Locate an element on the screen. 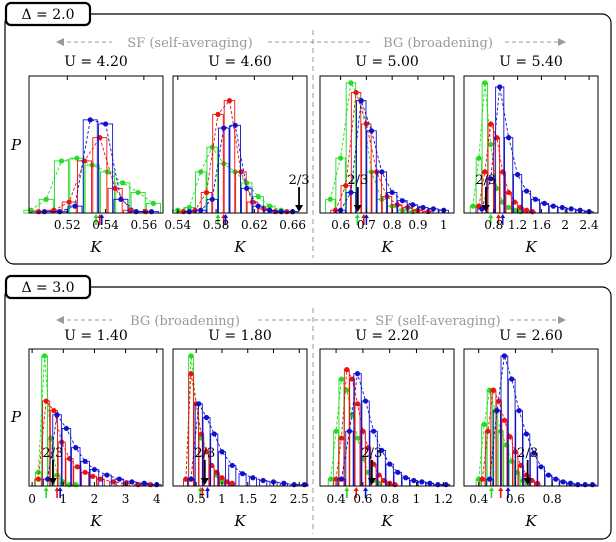  x-tick-label: 1.6 is located at coordinates (541, 225).